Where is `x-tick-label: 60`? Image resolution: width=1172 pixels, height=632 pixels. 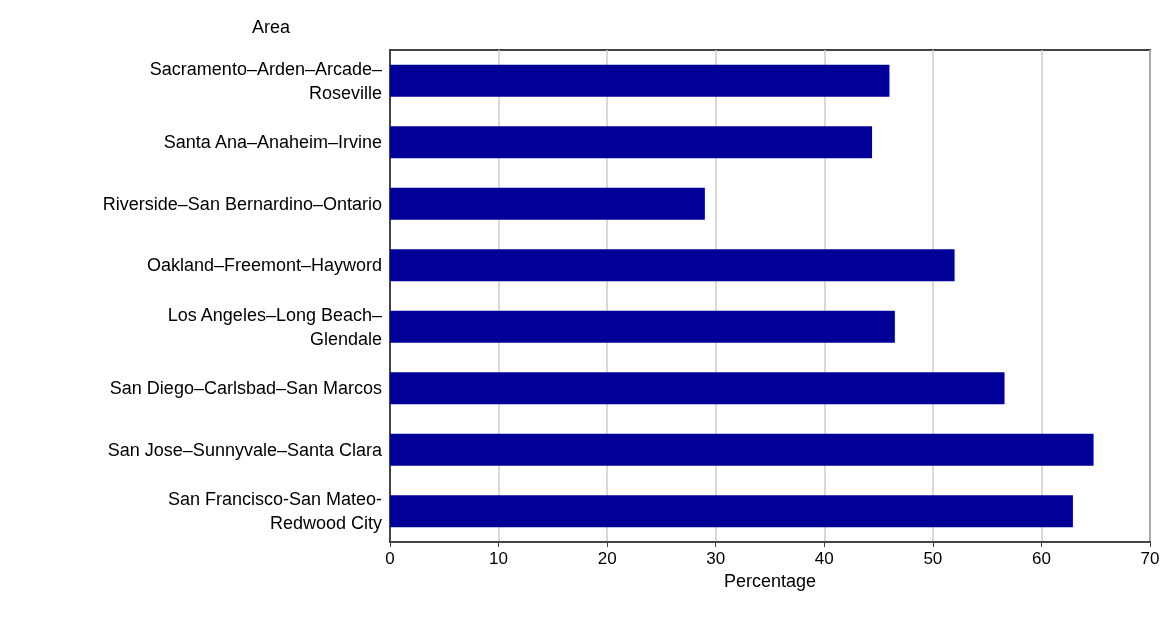 x-tick-label: 60 is located at coordinates (1041, 558).